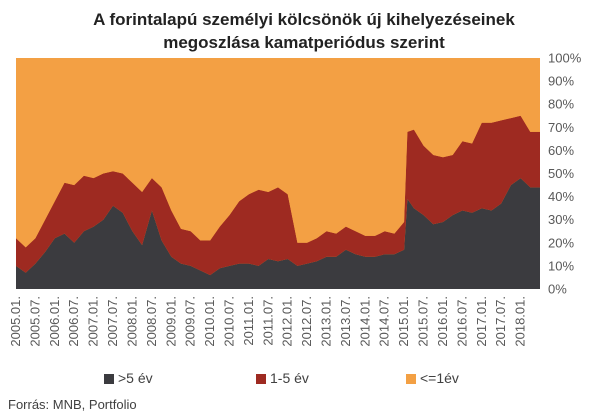  Describe the element at coordinates (151, 321) in the screenshot. I see `x-tick-label: 2008.07.` at that location.